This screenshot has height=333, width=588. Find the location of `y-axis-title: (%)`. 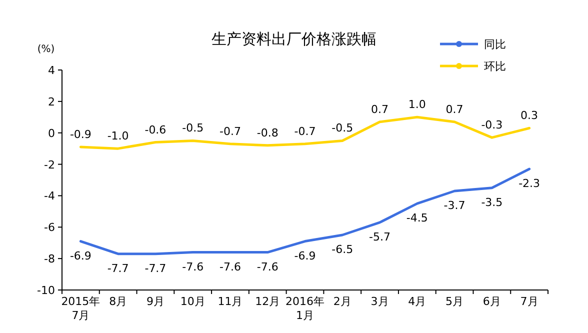

y-axis-title: (%) is located at coordinates (46, 49).